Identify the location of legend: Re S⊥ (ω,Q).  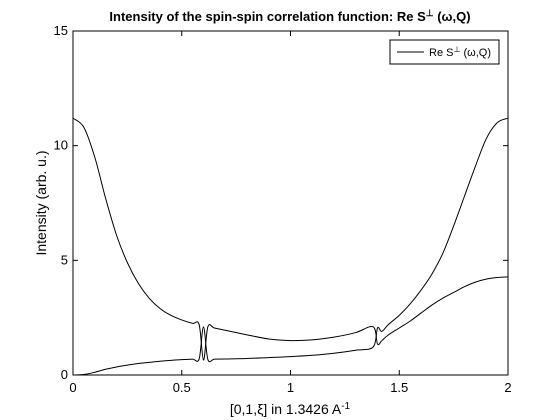
(444, 52).